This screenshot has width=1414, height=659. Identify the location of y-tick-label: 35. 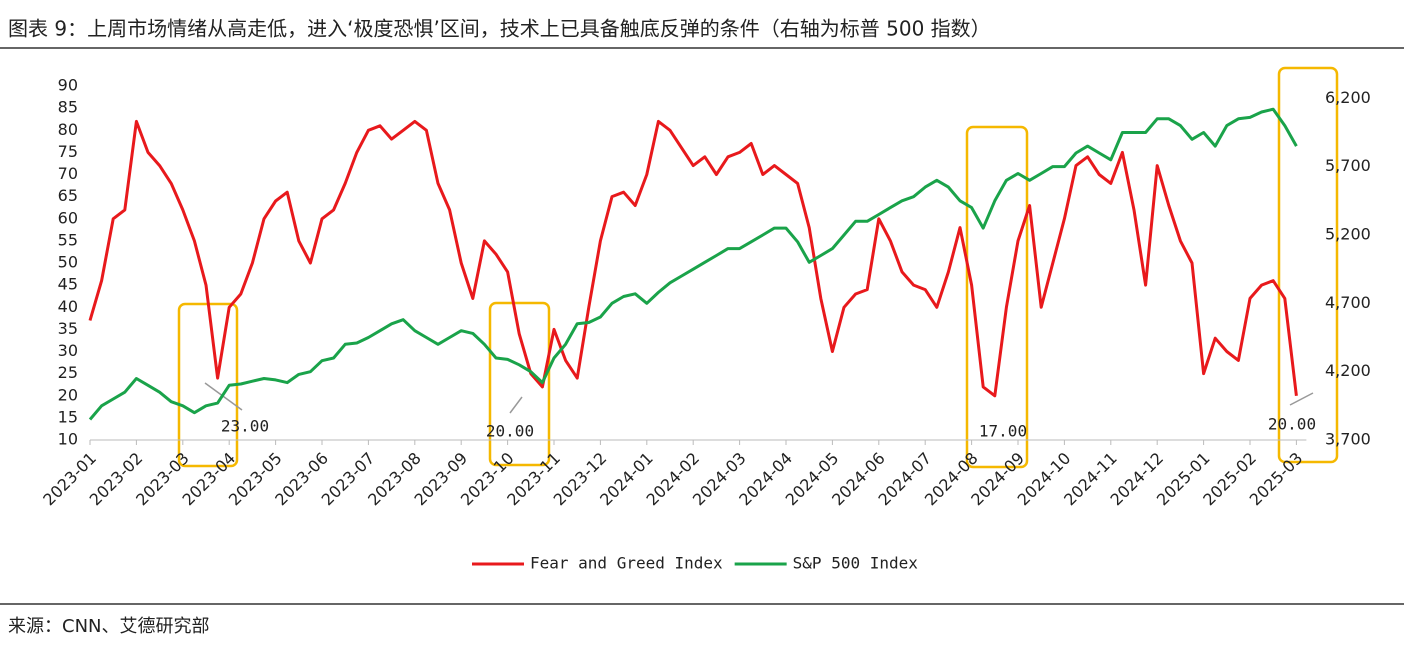
(68, 328).